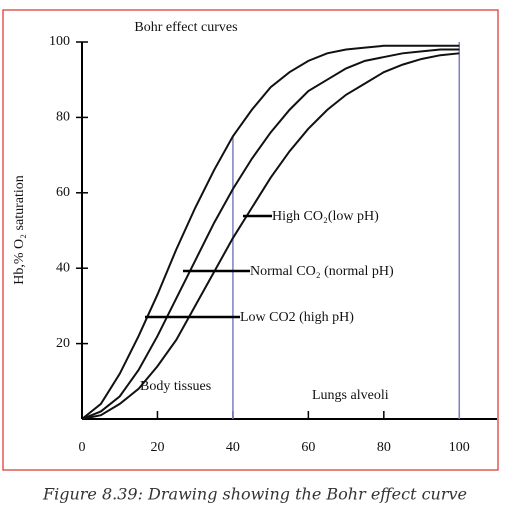 Image resolution: width=510 pixels, height=516 pixels. I want to click on x-tick-label: 100, so click(459, 447).